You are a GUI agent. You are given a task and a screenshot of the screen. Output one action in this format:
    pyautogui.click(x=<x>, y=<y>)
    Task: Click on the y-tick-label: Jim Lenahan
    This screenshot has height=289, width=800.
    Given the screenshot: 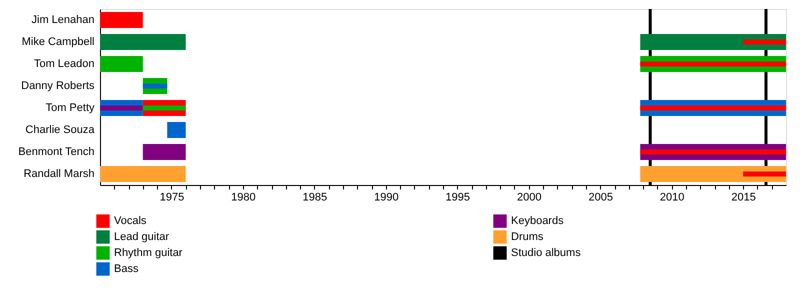 What is the action you would take?
    pyautogui.click(x=63, y=20)
    